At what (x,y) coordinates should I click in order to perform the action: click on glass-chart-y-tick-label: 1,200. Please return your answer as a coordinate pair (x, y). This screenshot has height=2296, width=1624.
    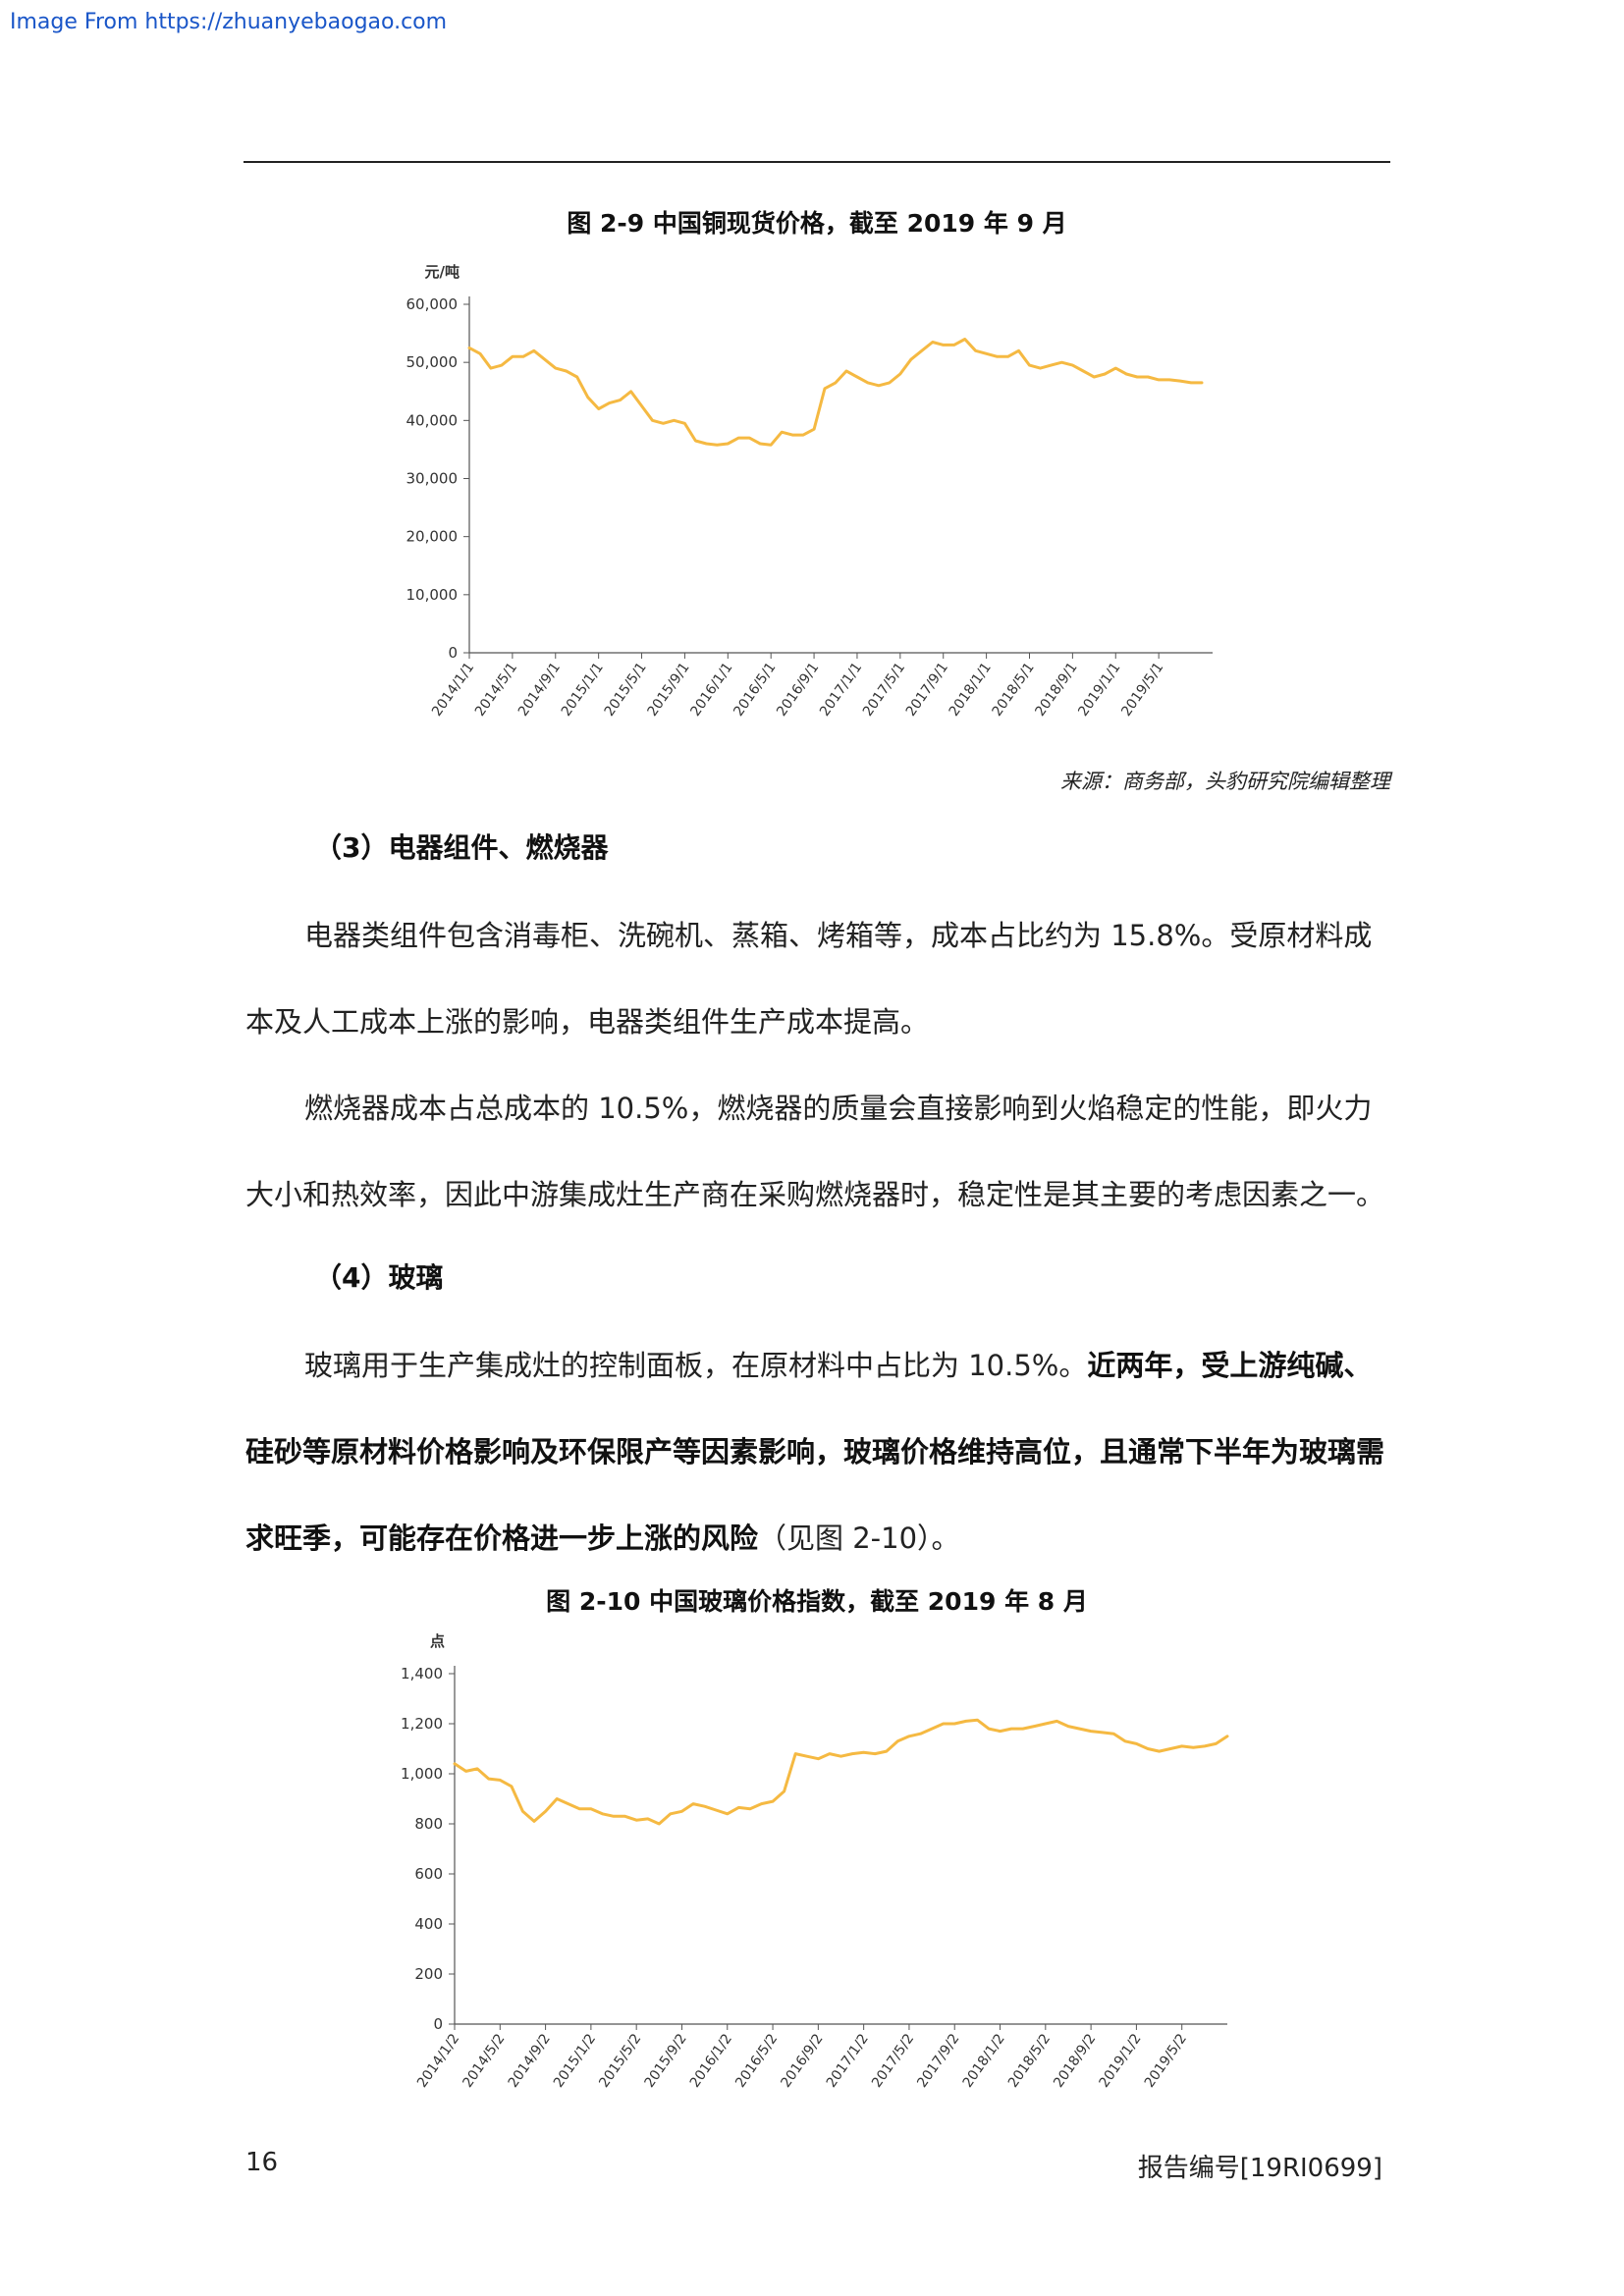
    Looking at the image, I should click on (422, 1724).